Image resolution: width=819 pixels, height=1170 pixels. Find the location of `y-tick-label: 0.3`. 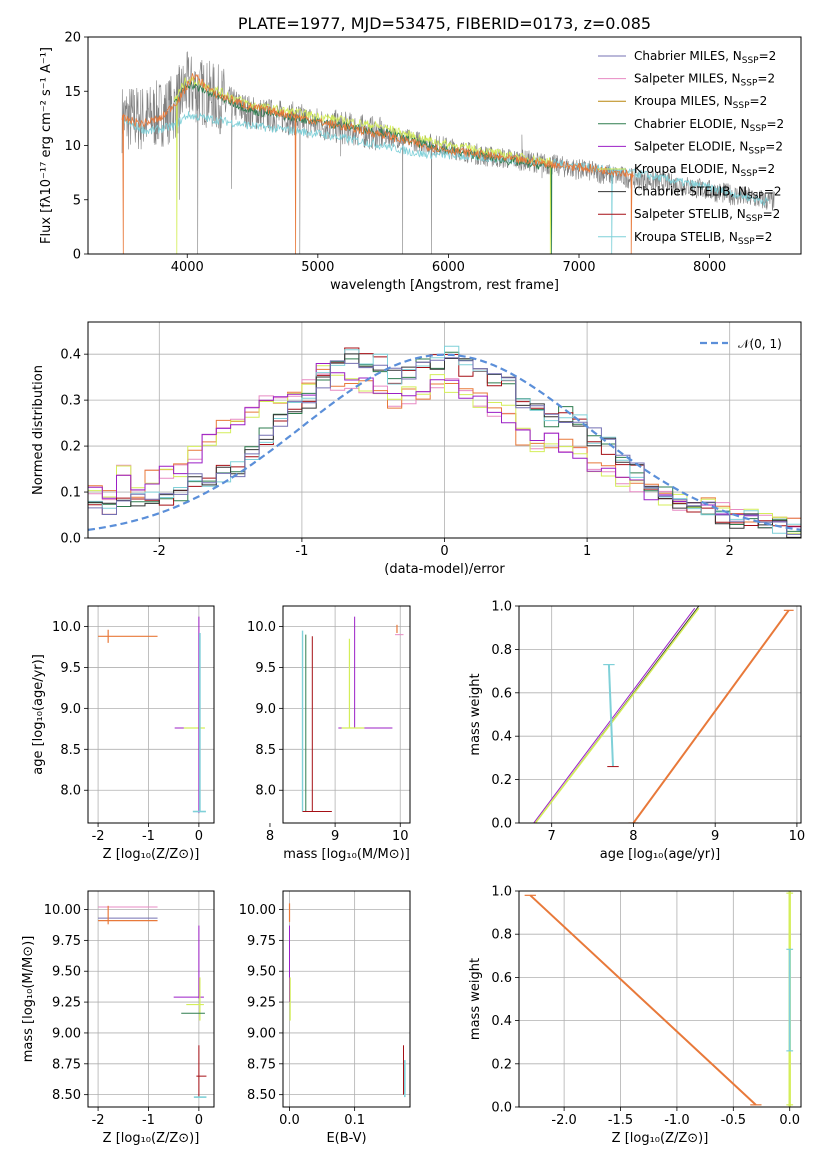

y-tick-label: 0.3 is located at coordinates (70, 401).